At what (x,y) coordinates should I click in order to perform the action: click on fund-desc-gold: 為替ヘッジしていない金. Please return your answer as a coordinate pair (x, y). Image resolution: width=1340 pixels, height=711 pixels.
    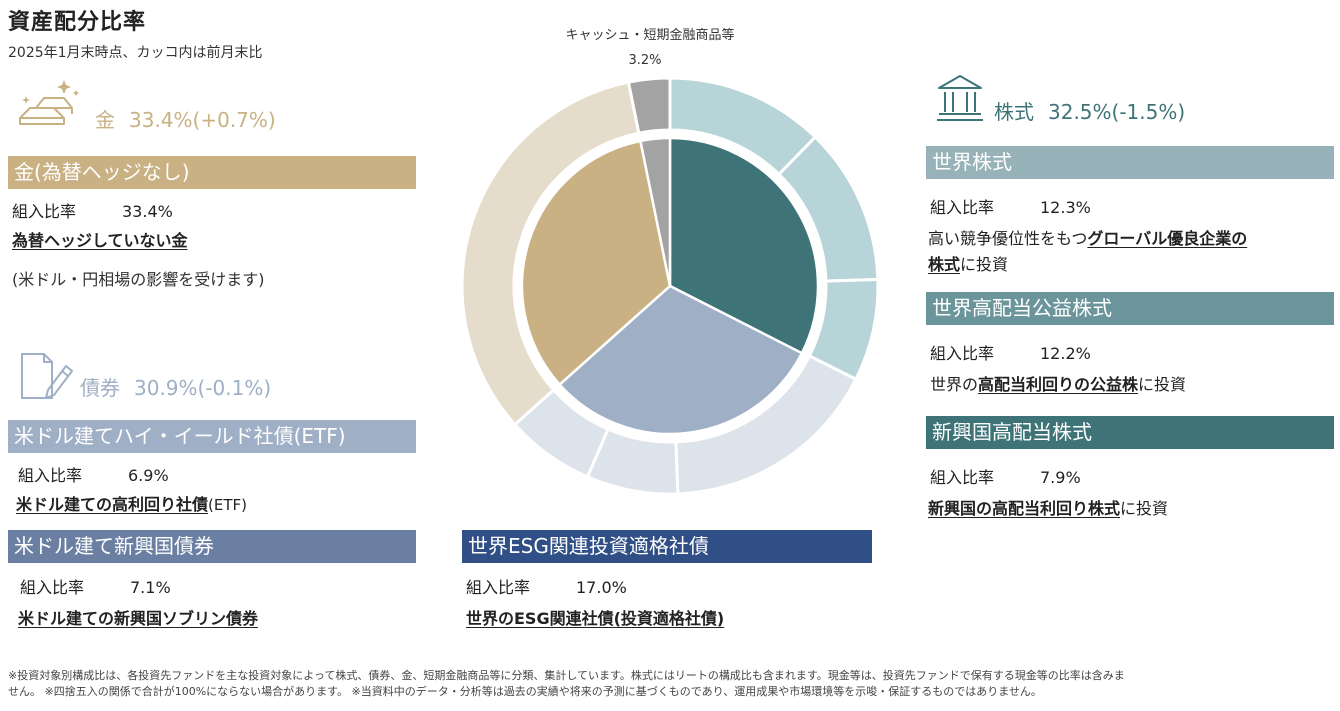
    Looking at the image, I should click on (100, 241).